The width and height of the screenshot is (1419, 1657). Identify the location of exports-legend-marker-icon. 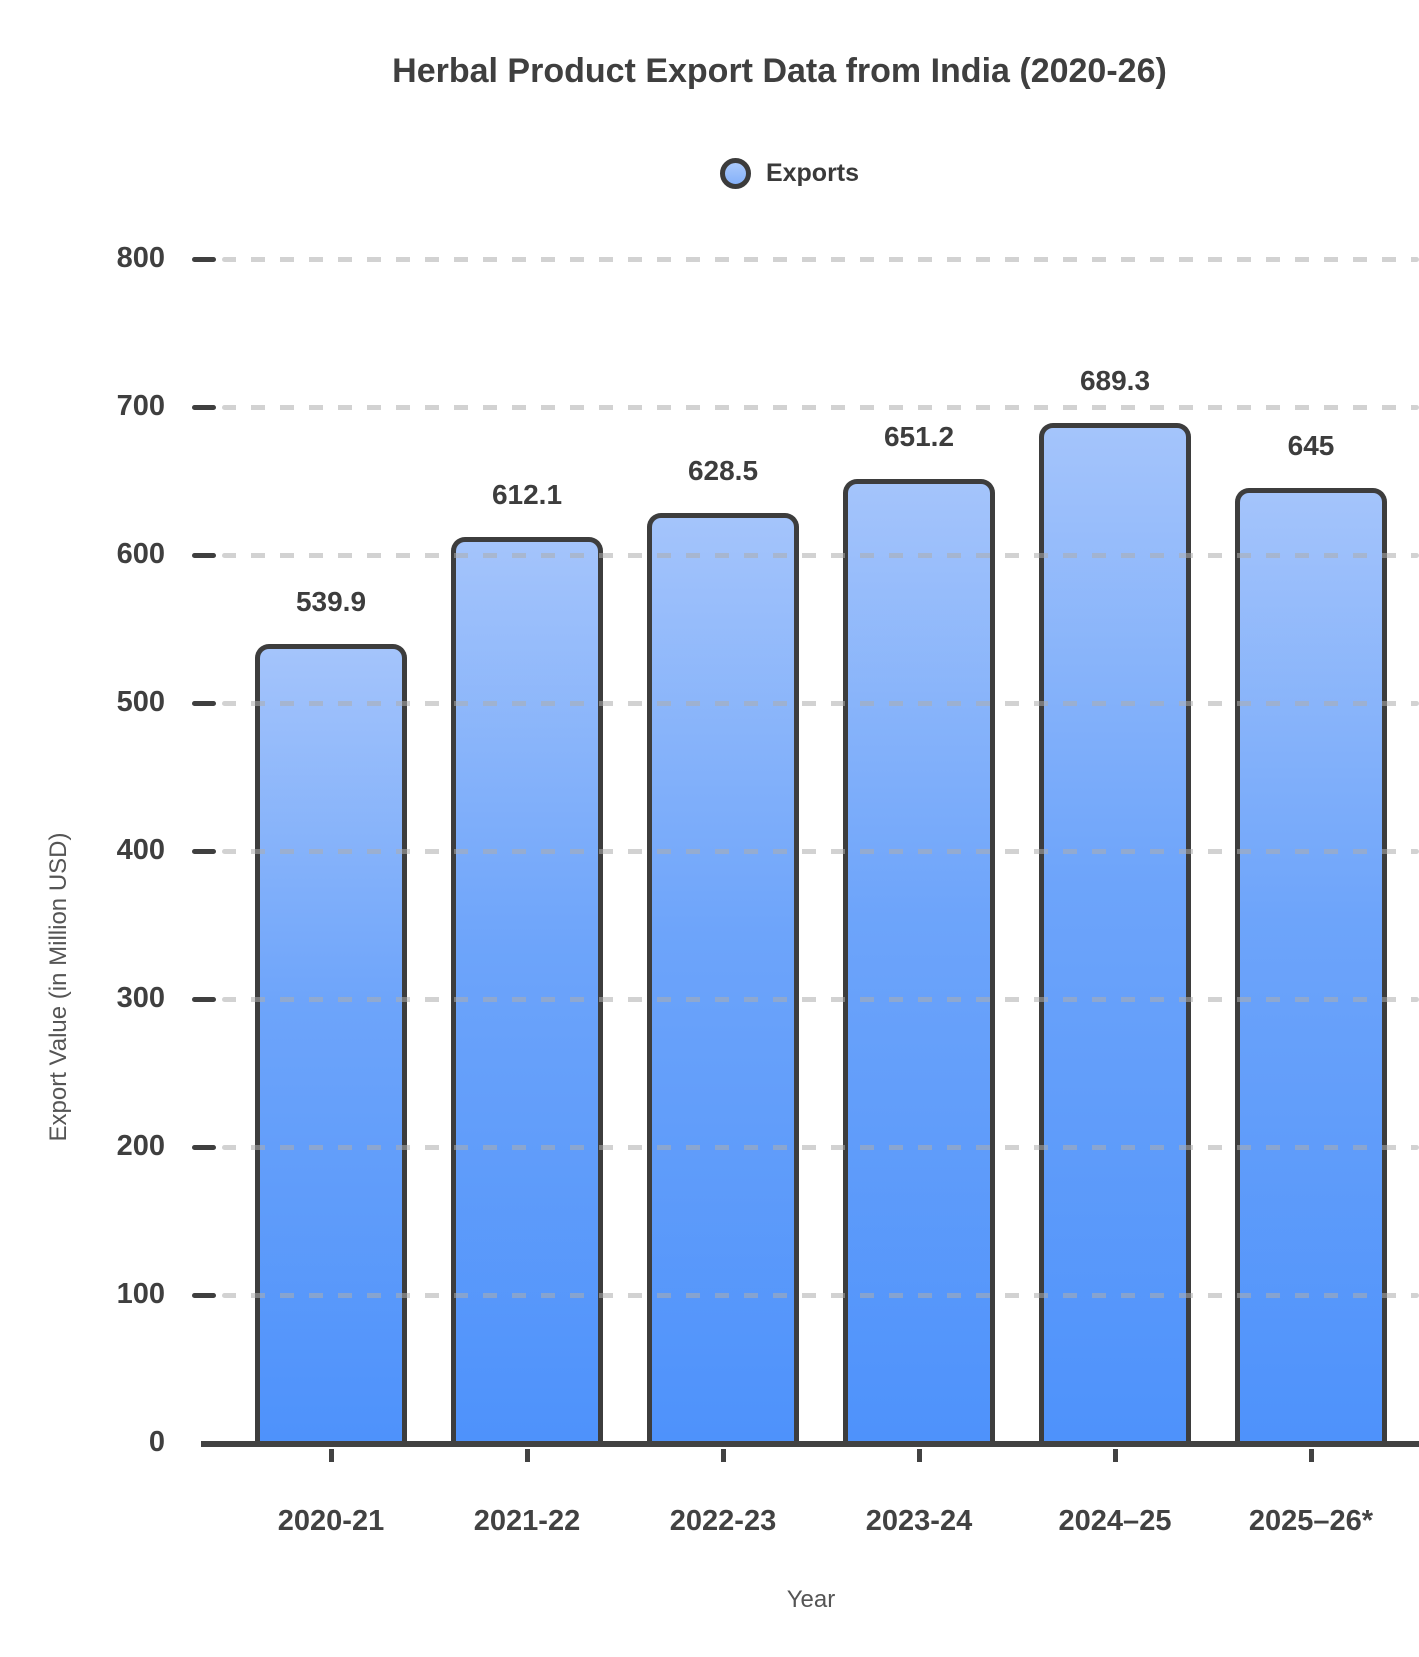
(735, 173).